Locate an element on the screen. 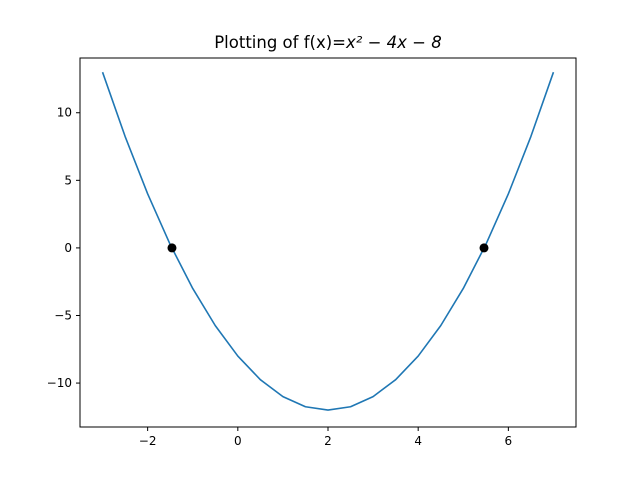 This screenshot has width=640, height=480. chart-title: Plotting of f(x)=x² − 4x − 8 is located at coordinates (328, 42).